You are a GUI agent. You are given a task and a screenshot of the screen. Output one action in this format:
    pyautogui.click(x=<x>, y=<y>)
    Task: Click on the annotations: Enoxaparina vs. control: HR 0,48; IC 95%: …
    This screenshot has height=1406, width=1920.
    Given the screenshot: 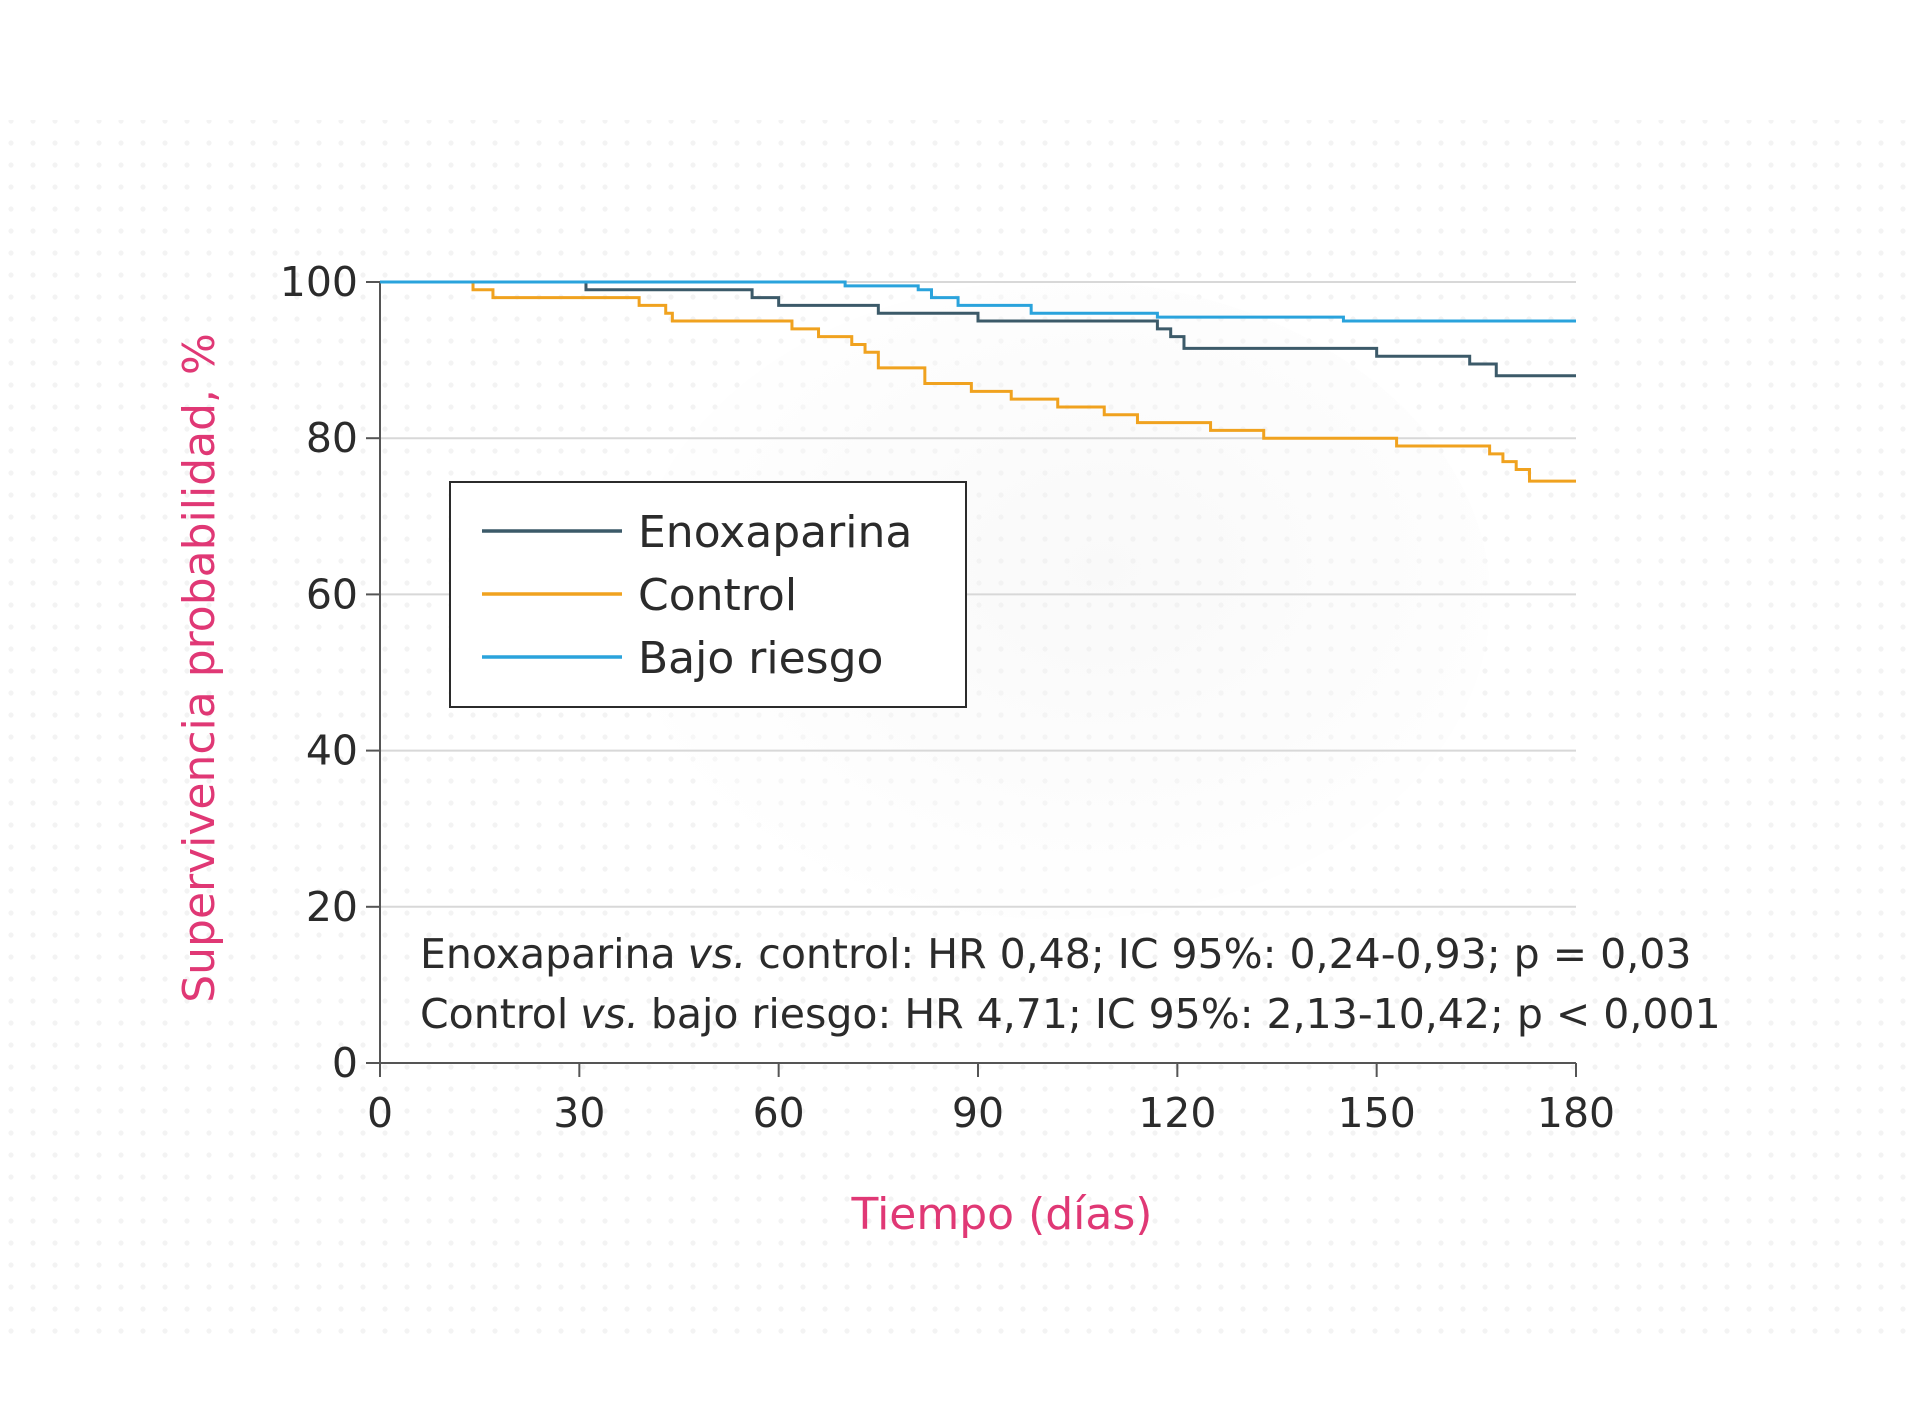 What is the action you would take?
    pyautogui.click(x=1070, y=984)
    